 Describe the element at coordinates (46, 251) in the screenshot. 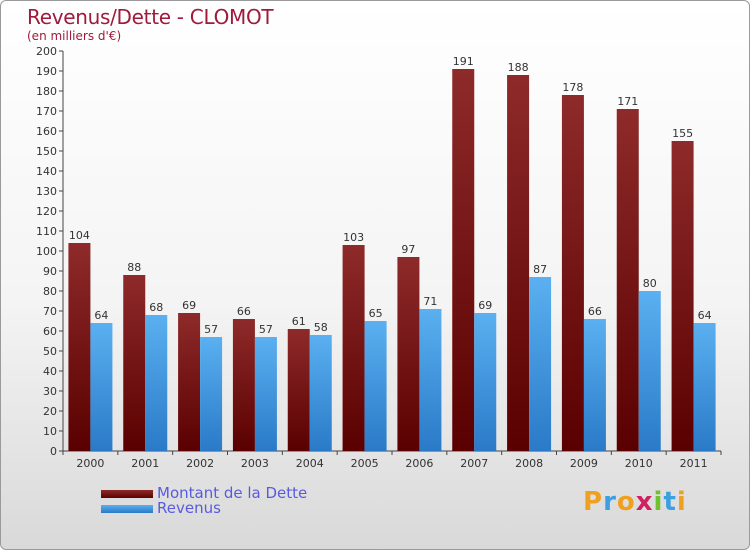

I see `y-tick-label: 100` at that location.